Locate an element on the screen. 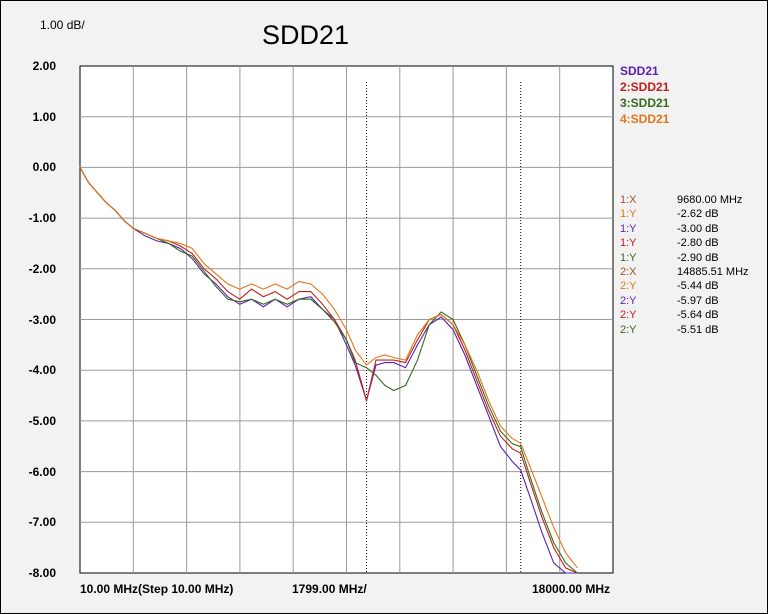 This screenshot has width=768, height=614. marker-readout-row: 2:X 14885.51 MHz is located at coordinates (690, 273).